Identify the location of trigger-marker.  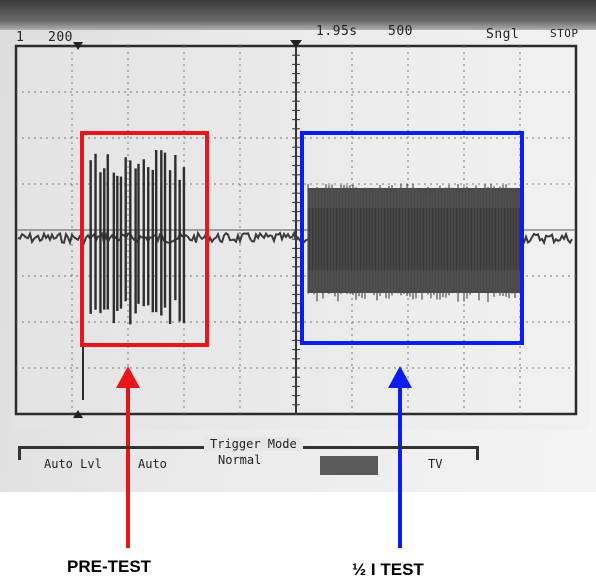
(296, 44).